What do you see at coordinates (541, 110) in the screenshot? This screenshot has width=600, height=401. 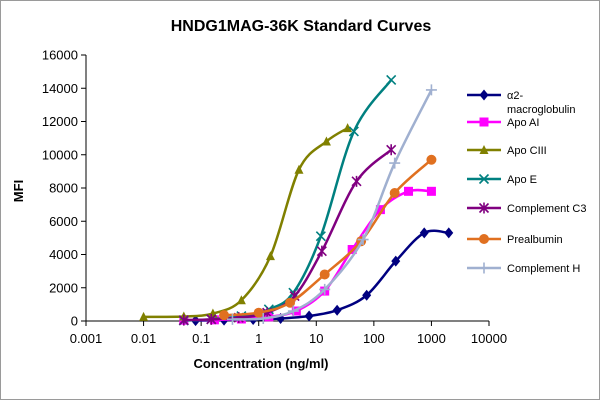 I see `legend-label: macroglobulin` at bounding box center [541, 110].